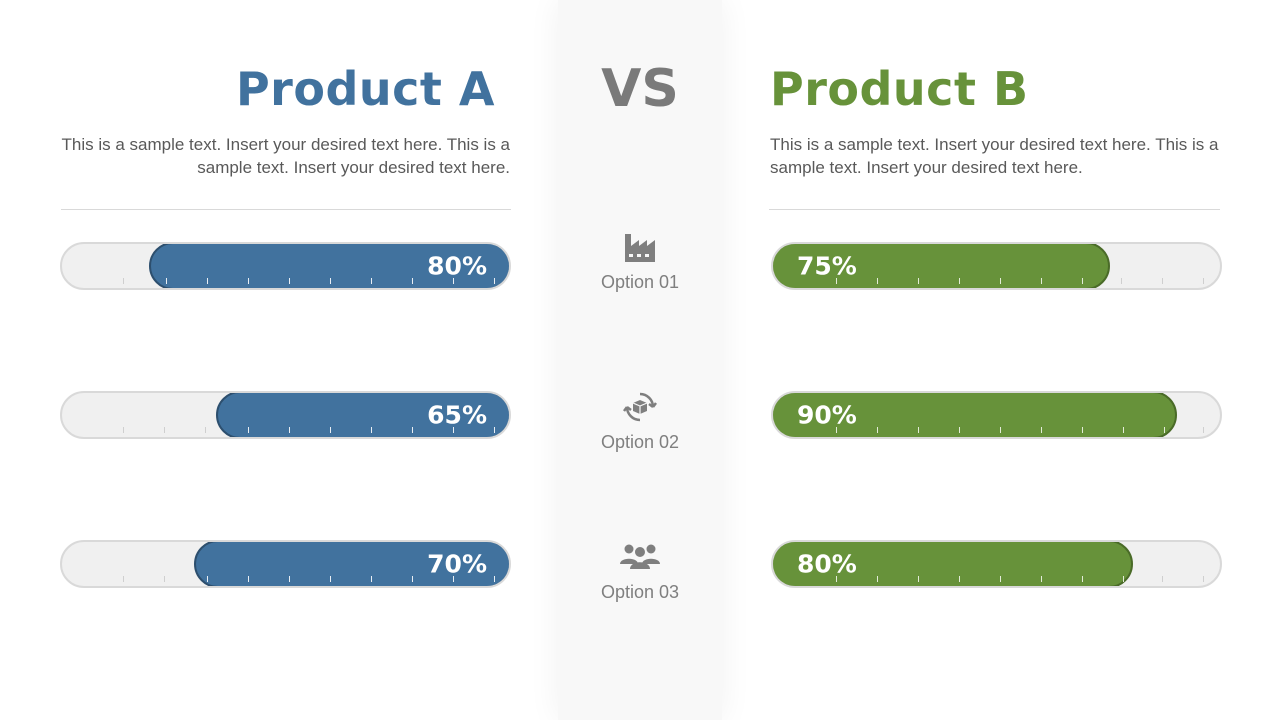 This screenshot has width=1280, height=720. What do you see at coordinates (351, 564) in the screenshot?
I see `product-a-option-03-bar: 70%` at bounding box center [351, 564].